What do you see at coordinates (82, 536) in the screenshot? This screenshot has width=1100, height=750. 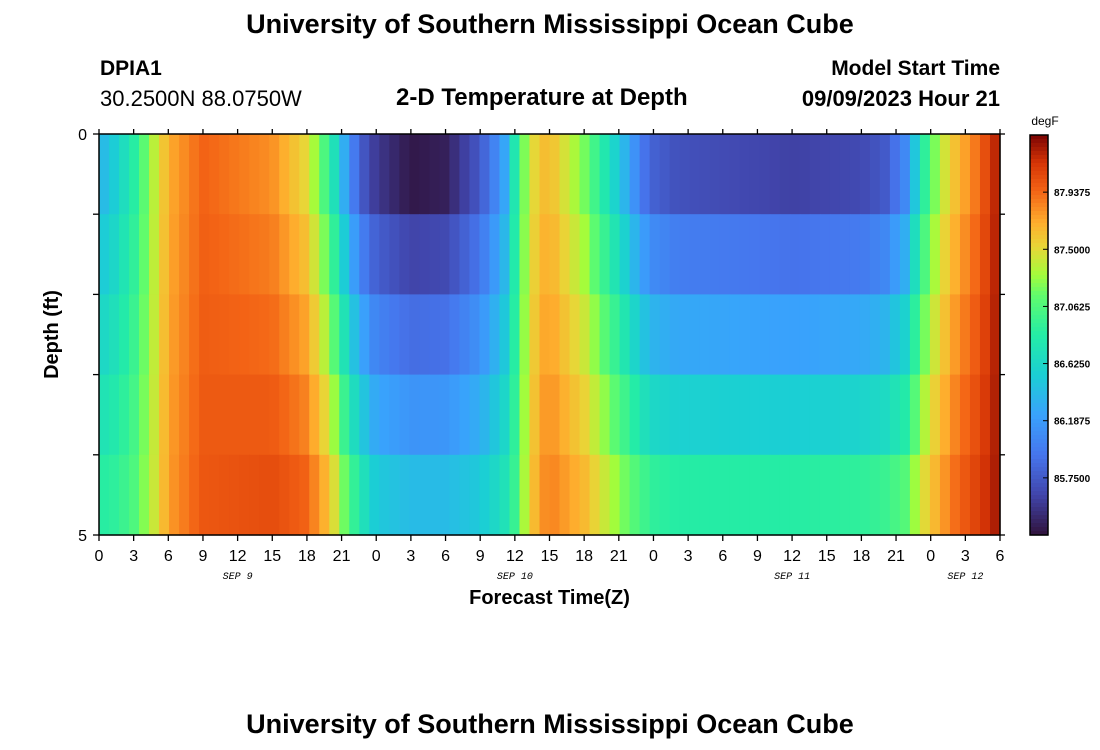 I see `y-tick-label: 5` at bounding box center [82, 536].